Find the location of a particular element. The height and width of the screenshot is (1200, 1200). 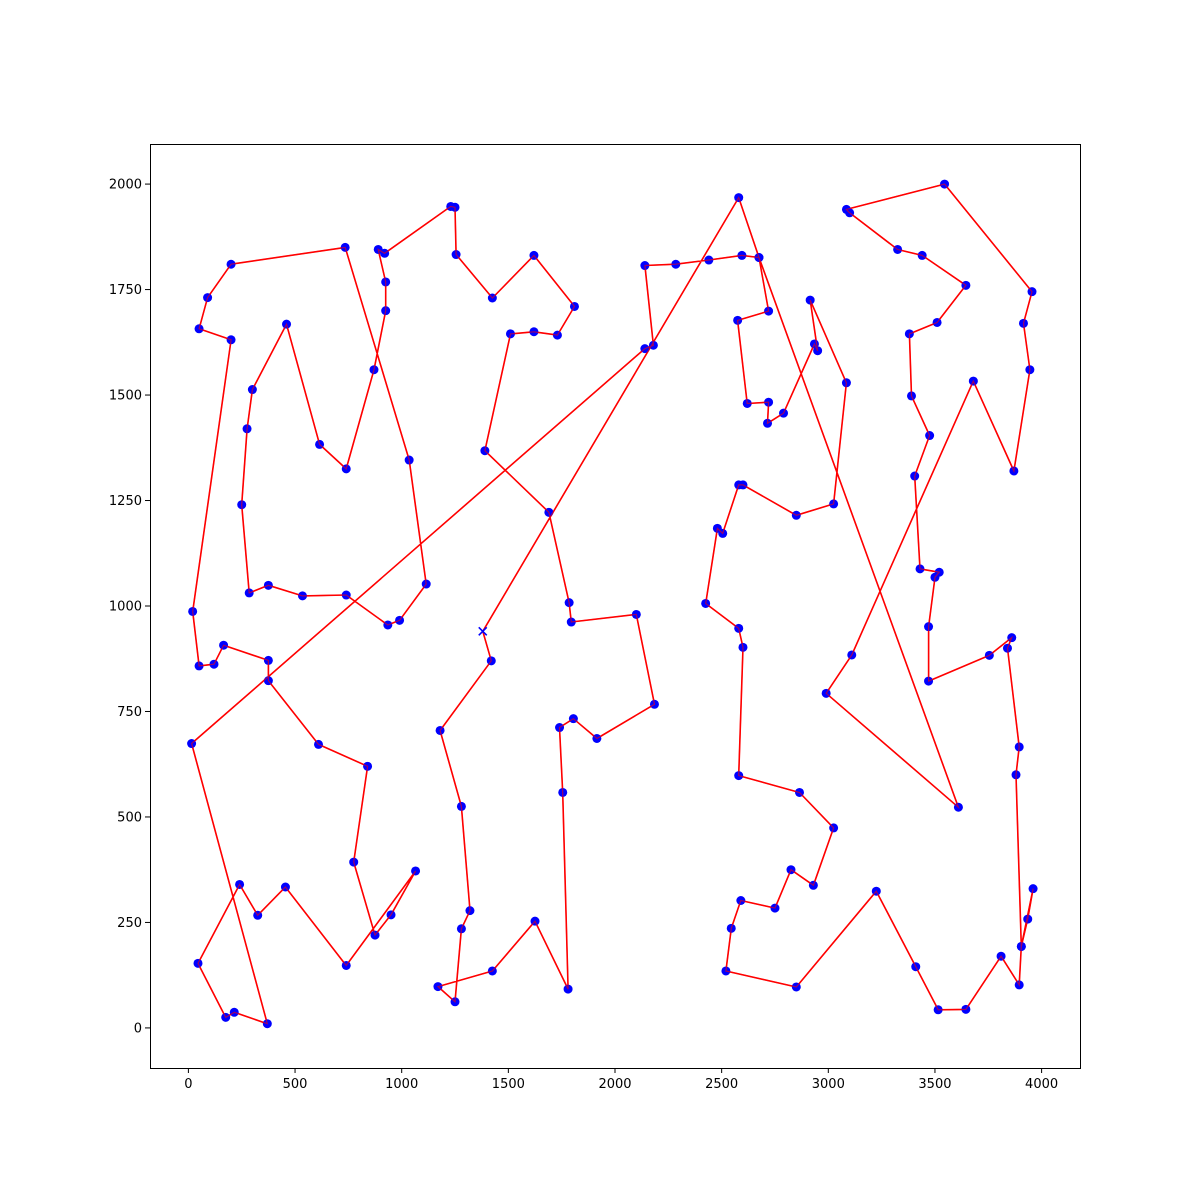

y-axis-ticks: 0 250 500 750 1000 1250 1500 1750 2000 is located at coordinates (129, 607).